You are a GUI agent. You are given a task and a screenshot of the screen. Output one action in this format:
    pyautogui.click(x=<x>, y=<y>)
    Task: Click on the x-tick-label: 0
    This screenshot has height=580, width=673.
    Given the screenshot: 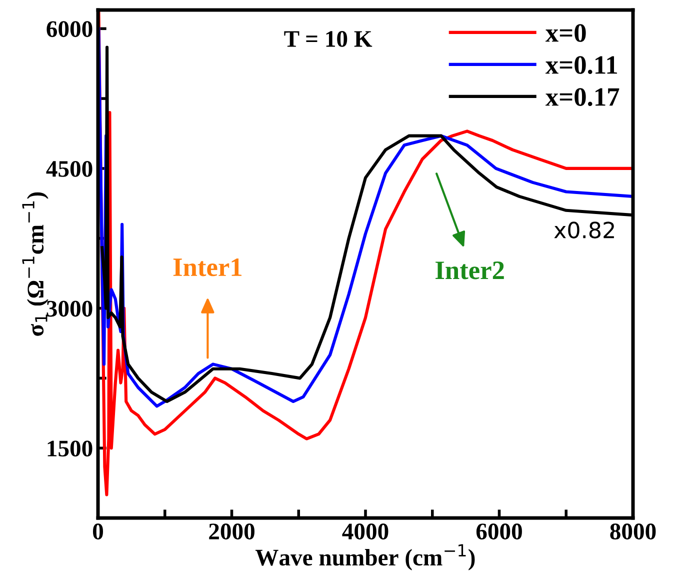 What is the action you would take?
    pyautogui.click(x=98, y=532)
    